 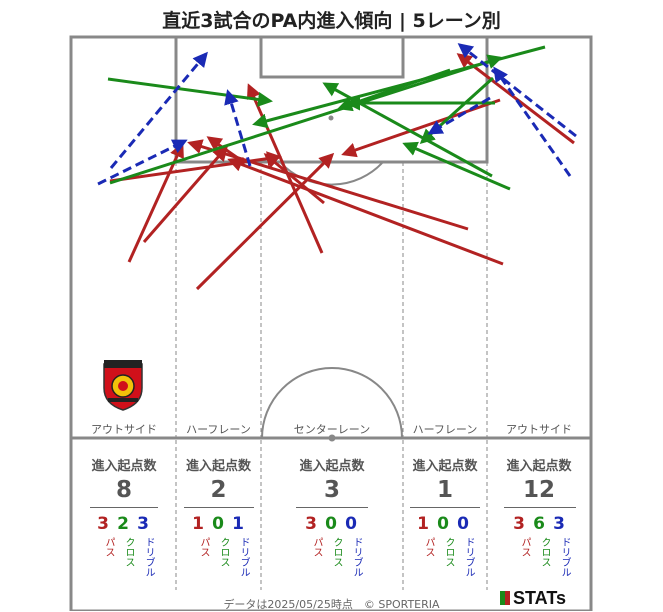 What do you see at coordinates (331, 604) in the screenshot?
I see `data-footnote: データは2025/05/25時点 © SPORTERIA` at bounding box center [331, 604].